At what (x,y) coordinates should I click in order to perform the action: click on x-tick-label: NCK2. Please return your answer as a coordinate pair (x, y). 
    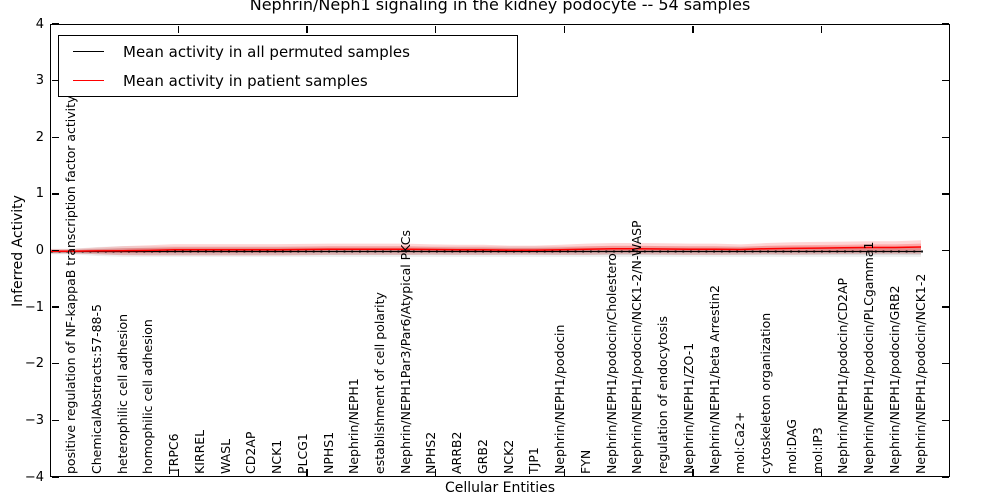
    Looking at the image, I should click on (508, 456).